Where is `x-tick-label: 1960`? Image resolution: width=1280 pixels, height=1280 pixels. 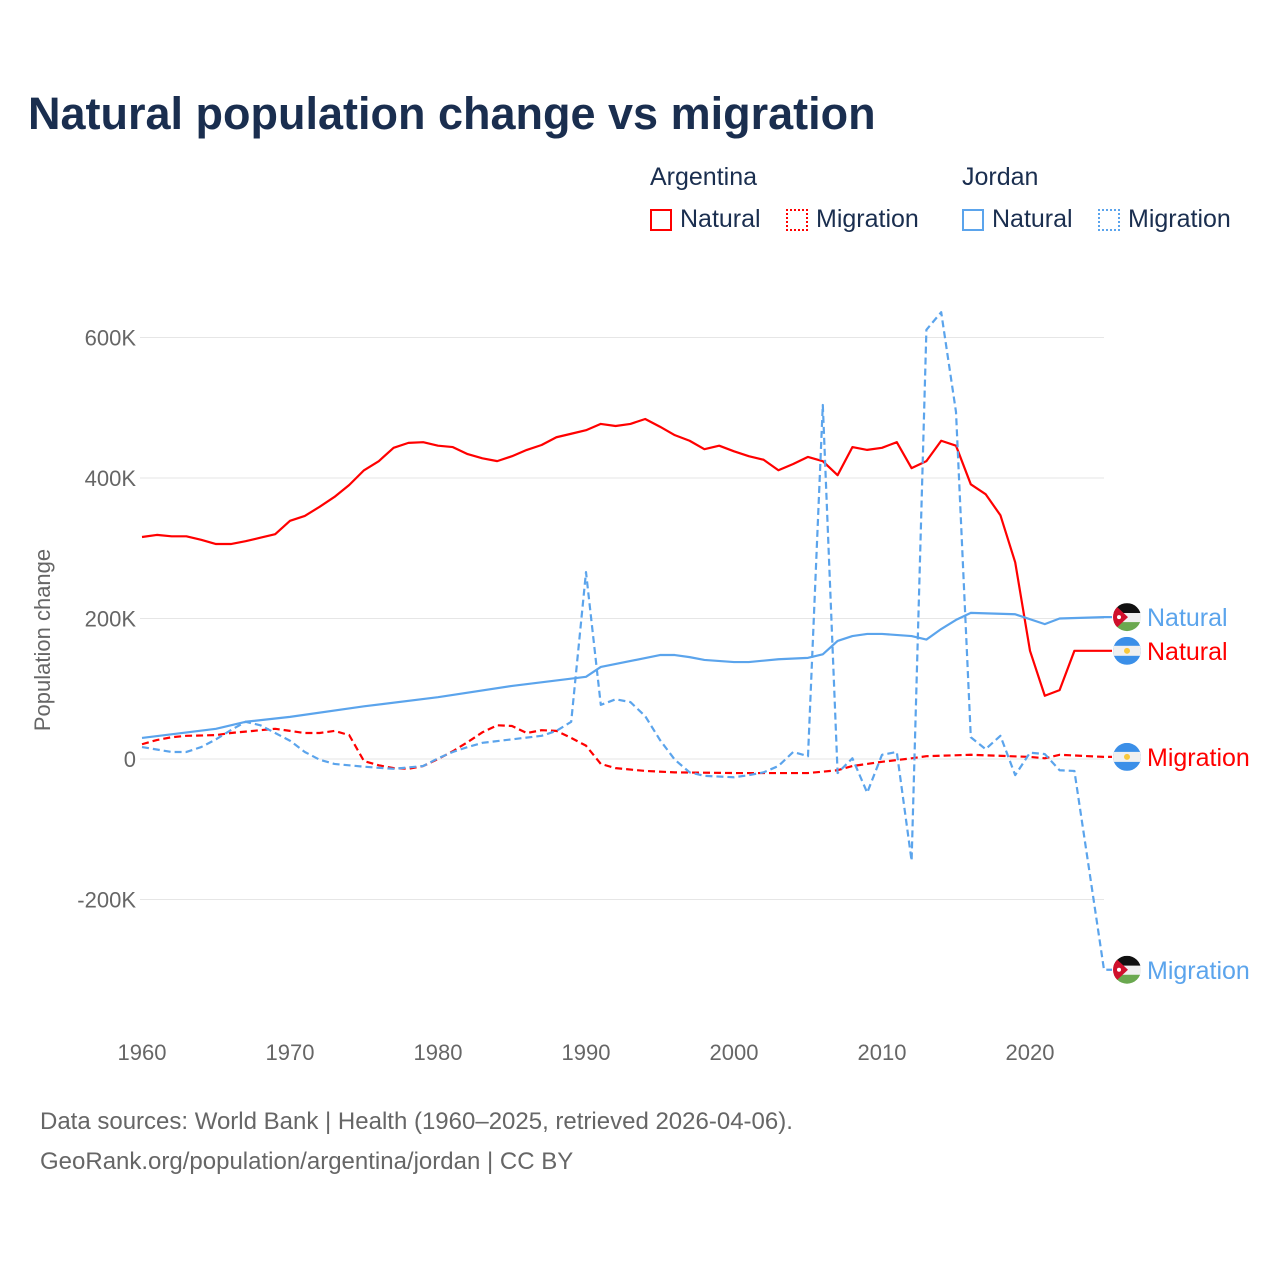 x-tick-label: 1960 is located at coordinates (142, 1052).